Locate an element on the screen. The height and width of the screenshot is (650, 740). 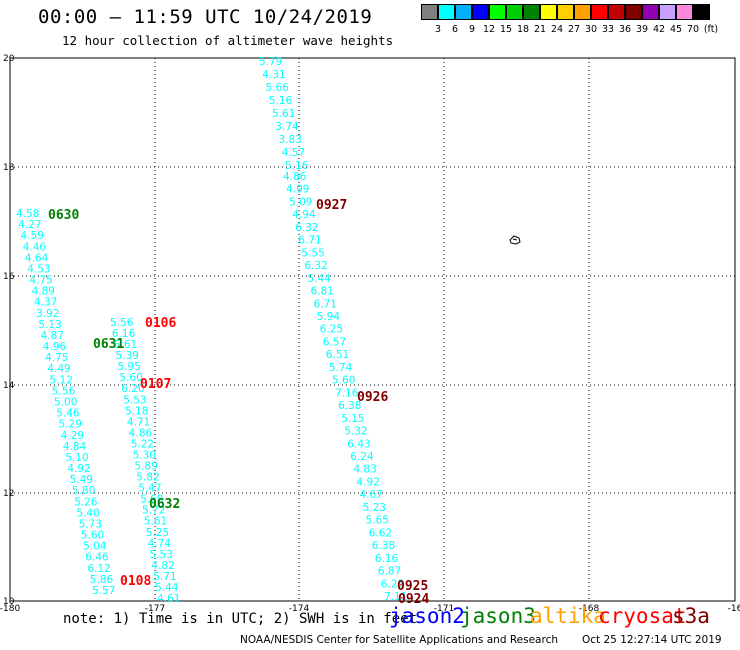
wave-height-value: 4.83 is located at coordinates (364, 470).